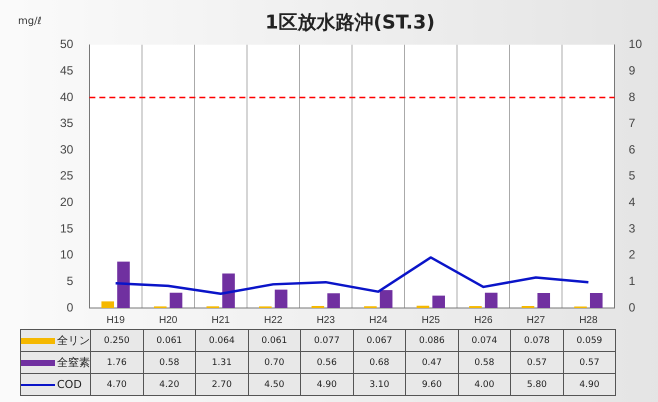  I want to click on data-label: 0.56, so click(327, 363).